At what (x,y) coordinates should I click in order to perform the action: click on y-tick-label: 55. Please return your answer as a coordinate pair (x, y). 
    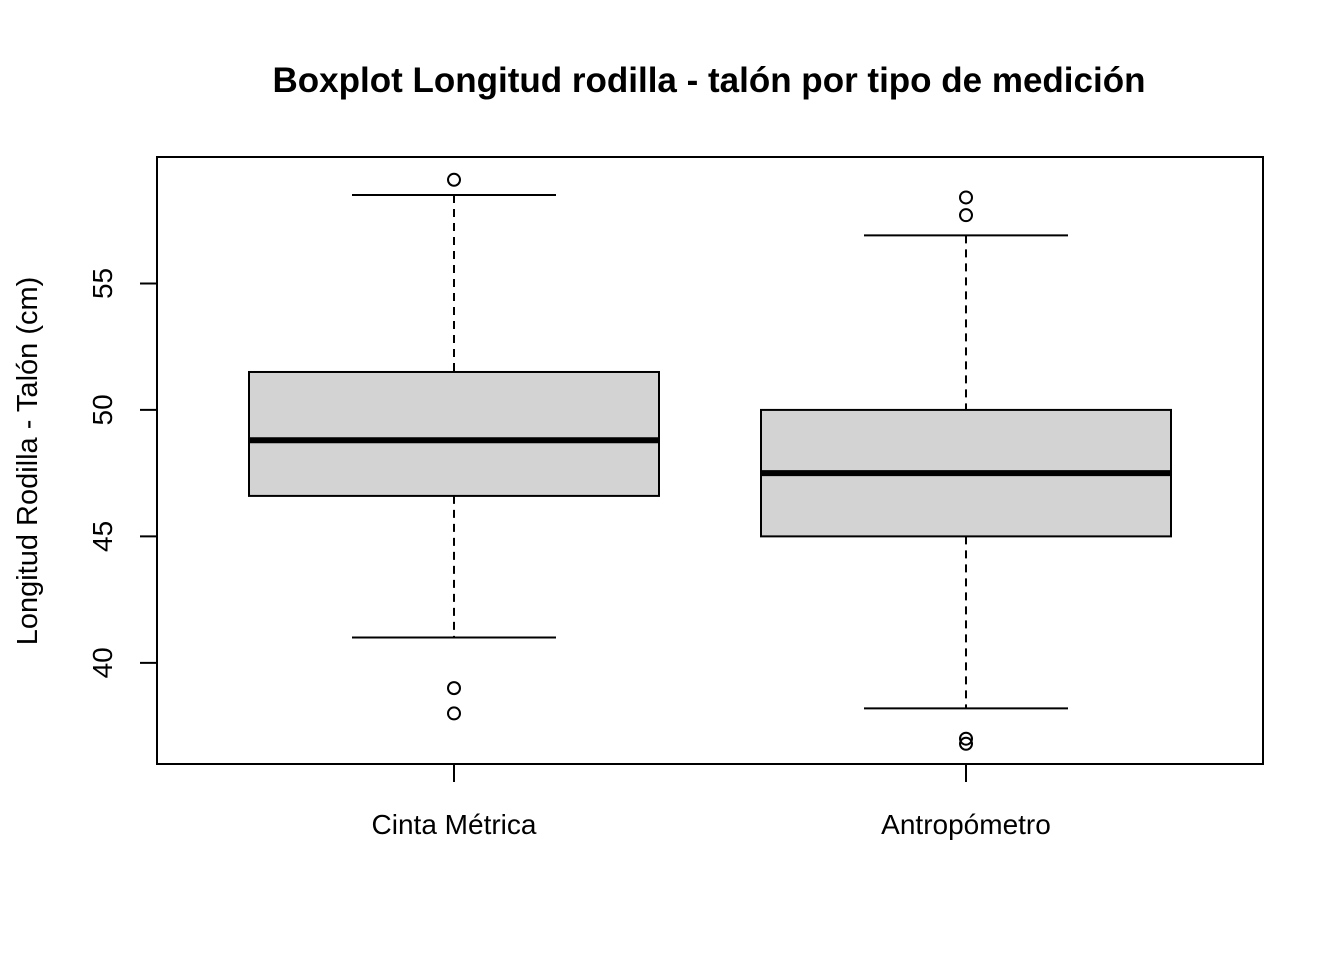
    Looking at the image, I should click on (102, 283).